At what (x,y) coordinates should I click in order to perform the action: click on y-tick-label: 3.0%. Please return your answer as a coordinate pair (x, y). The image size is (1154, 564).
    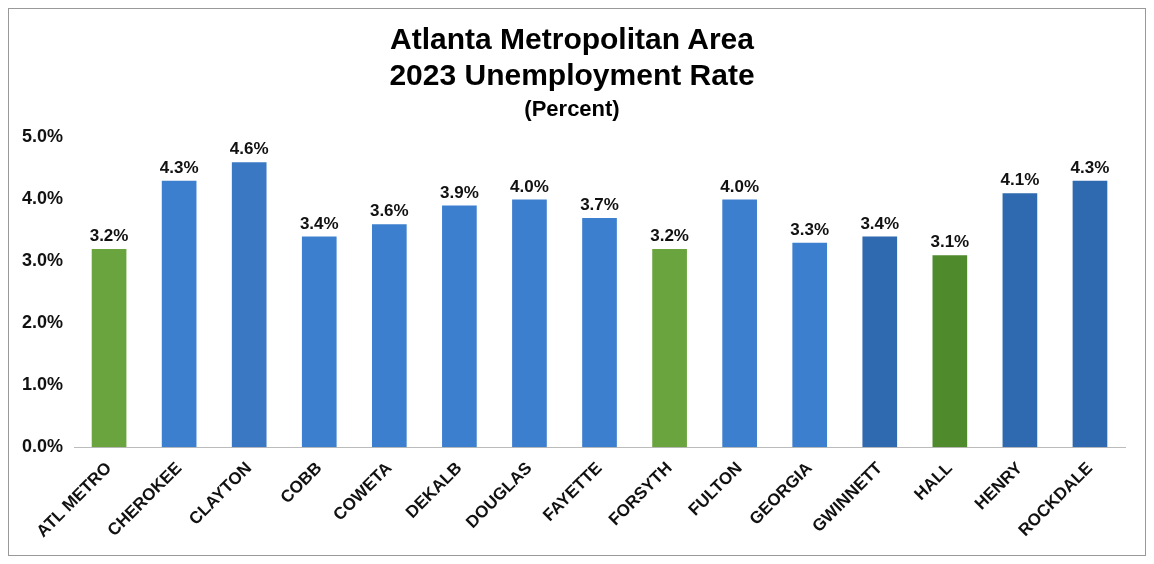
    Looking at the image, I should click on (43, 260).